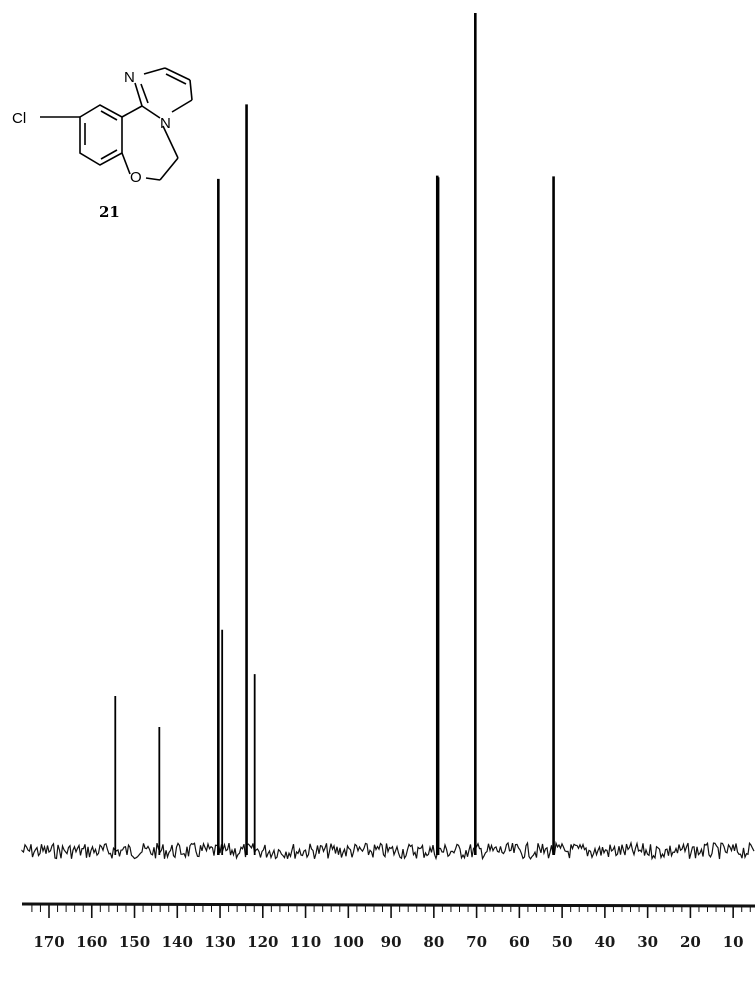  I want to click on tick-label-150: 150, so click(134, 942).